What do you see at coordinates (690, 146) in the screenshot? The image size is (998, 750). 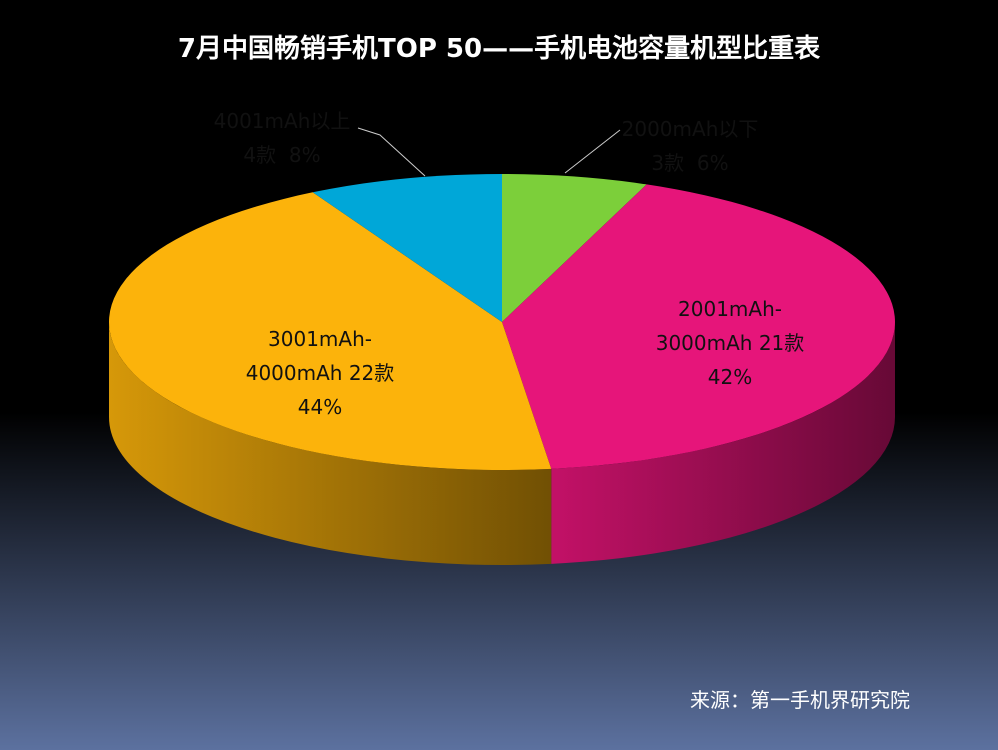 I see `data-label: 2000mAh以下 3款 6%` at bounding box center [690, 146].